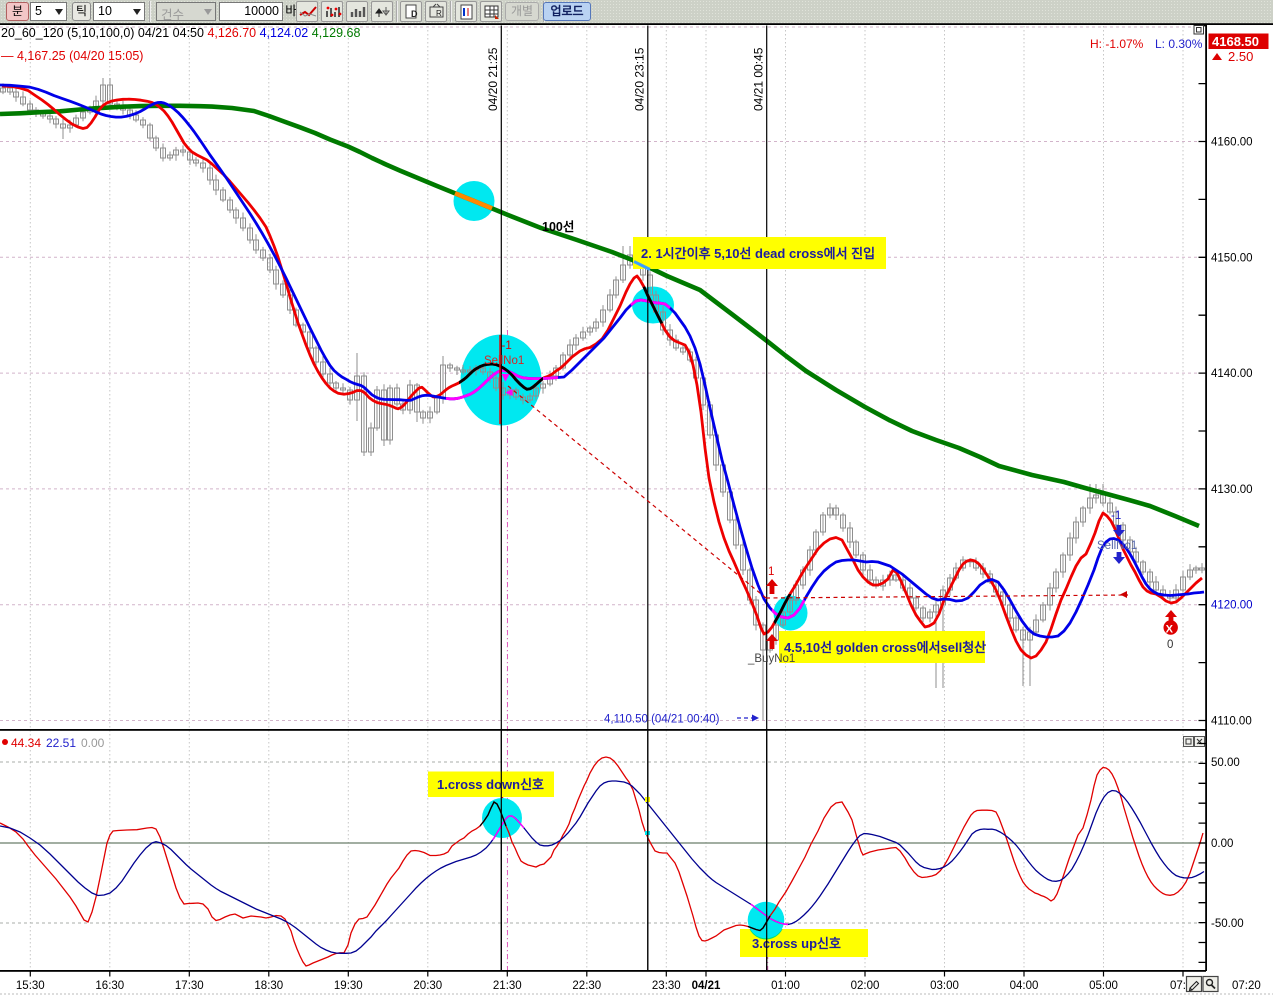 The image size is (1273, 997). I want to click on svg-text: 04/21, so click(706, 986).